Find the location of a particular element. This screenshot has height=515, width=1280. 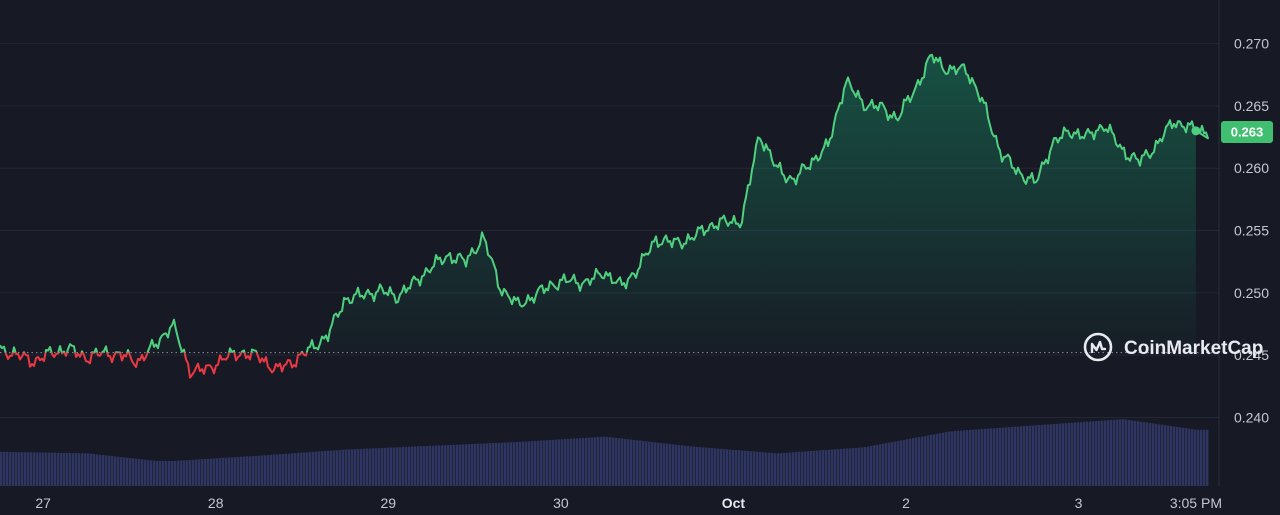

current-price-label: 0.263 is located at coordinates (1247, 132).